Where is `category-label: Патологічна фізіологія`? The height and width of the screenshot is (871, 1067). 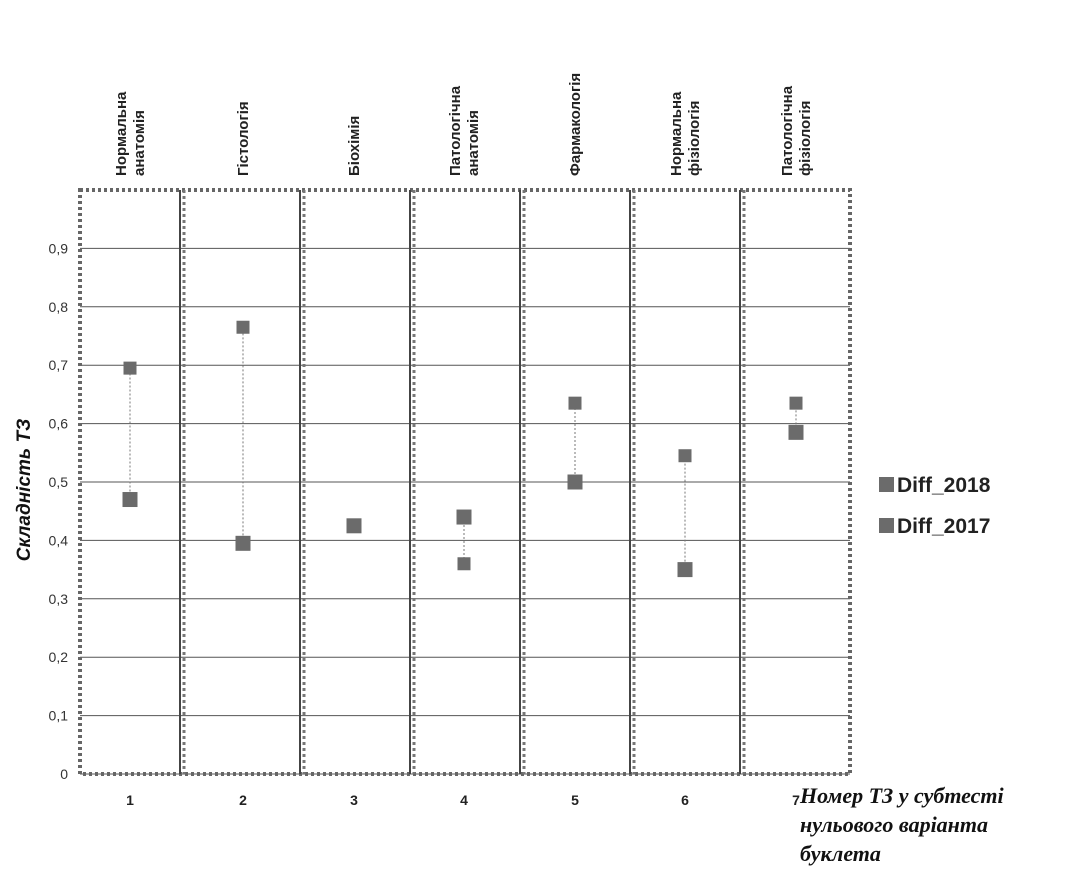
category-label: Патологічна фізіологія is located at coordinates (796, 130).